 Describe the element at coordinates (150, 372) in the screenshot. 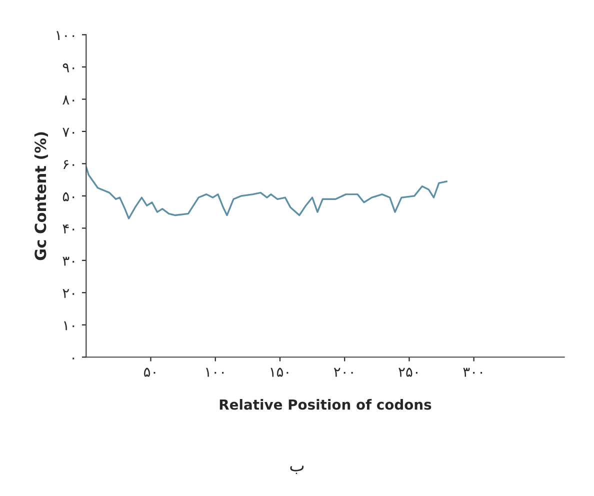

I see `x-tick-label: ۵۰` at that location.